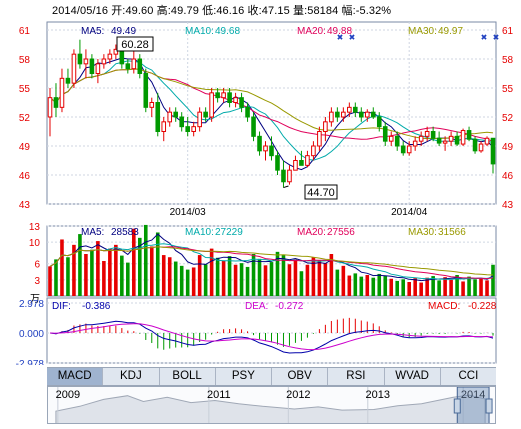 This screenshot has width=521, height=429. I want to click on macd-legend-name: DIF:, so click(61, 306).